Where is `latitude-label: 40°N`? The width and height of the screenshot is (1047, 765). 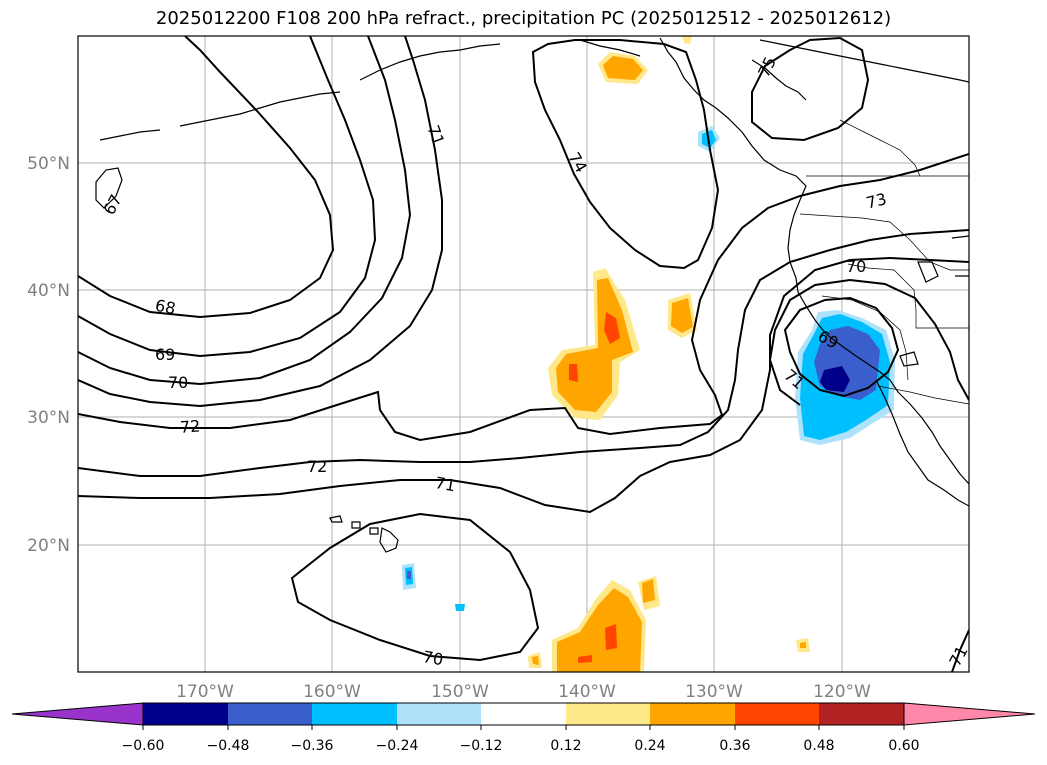 latitude-label: 40°N is located at coordinates (48, 291).